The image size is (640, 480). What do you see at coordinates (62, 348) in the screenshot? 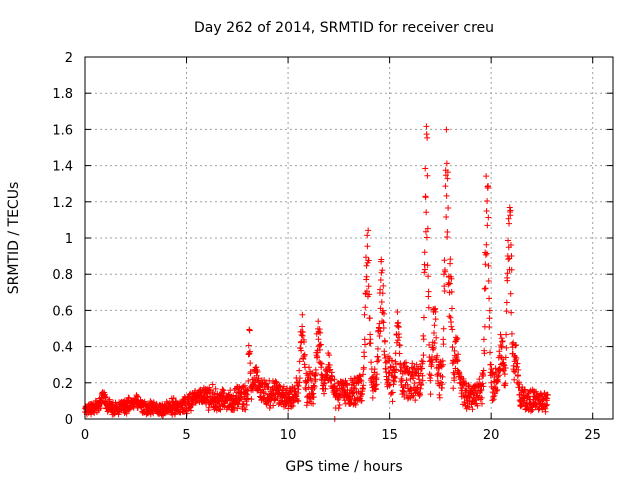
I see `y-tick-label: 0.4` at bounding box center [62, 348].